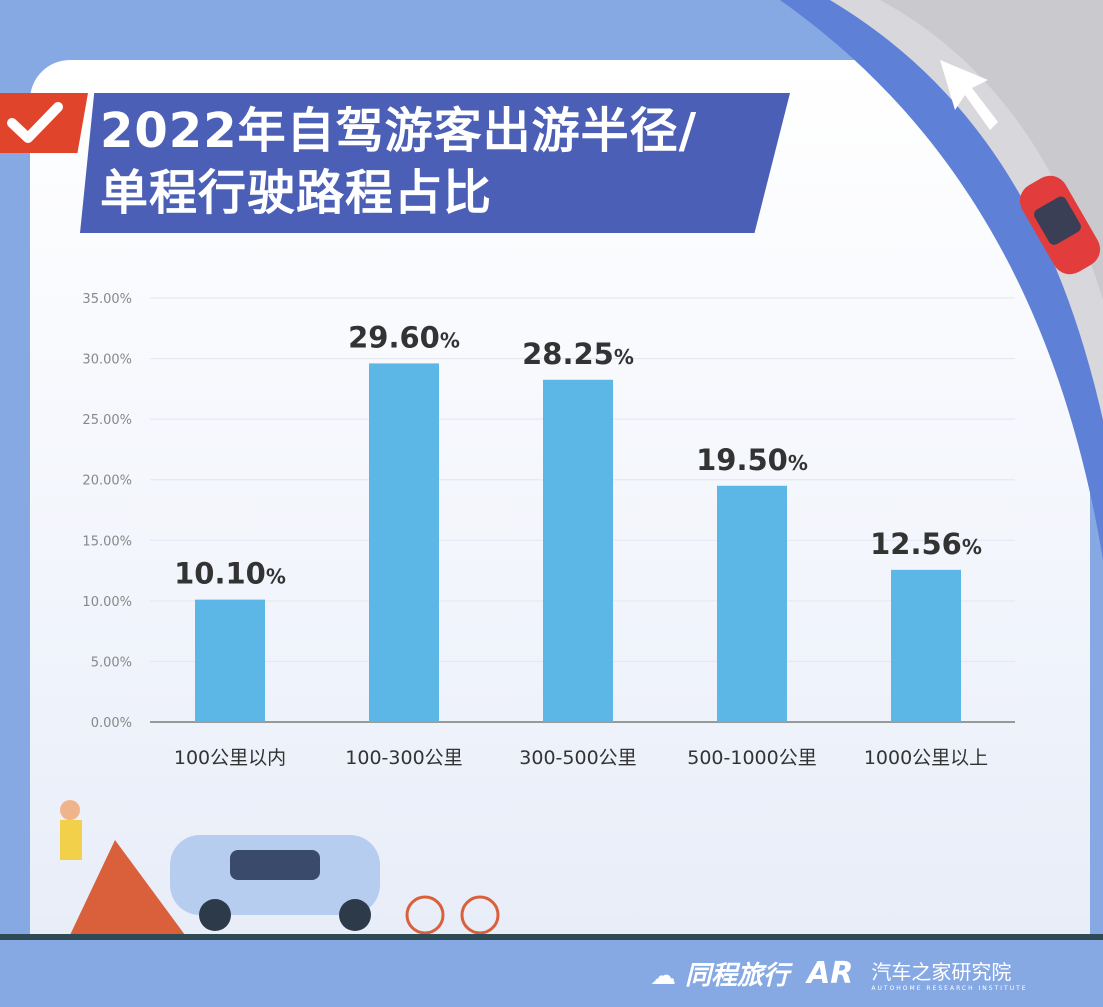 The height and width of the screenshot is (1007, 1103). I want to click on title-line-2: 单程行驶路程占比, so click(296, 193).